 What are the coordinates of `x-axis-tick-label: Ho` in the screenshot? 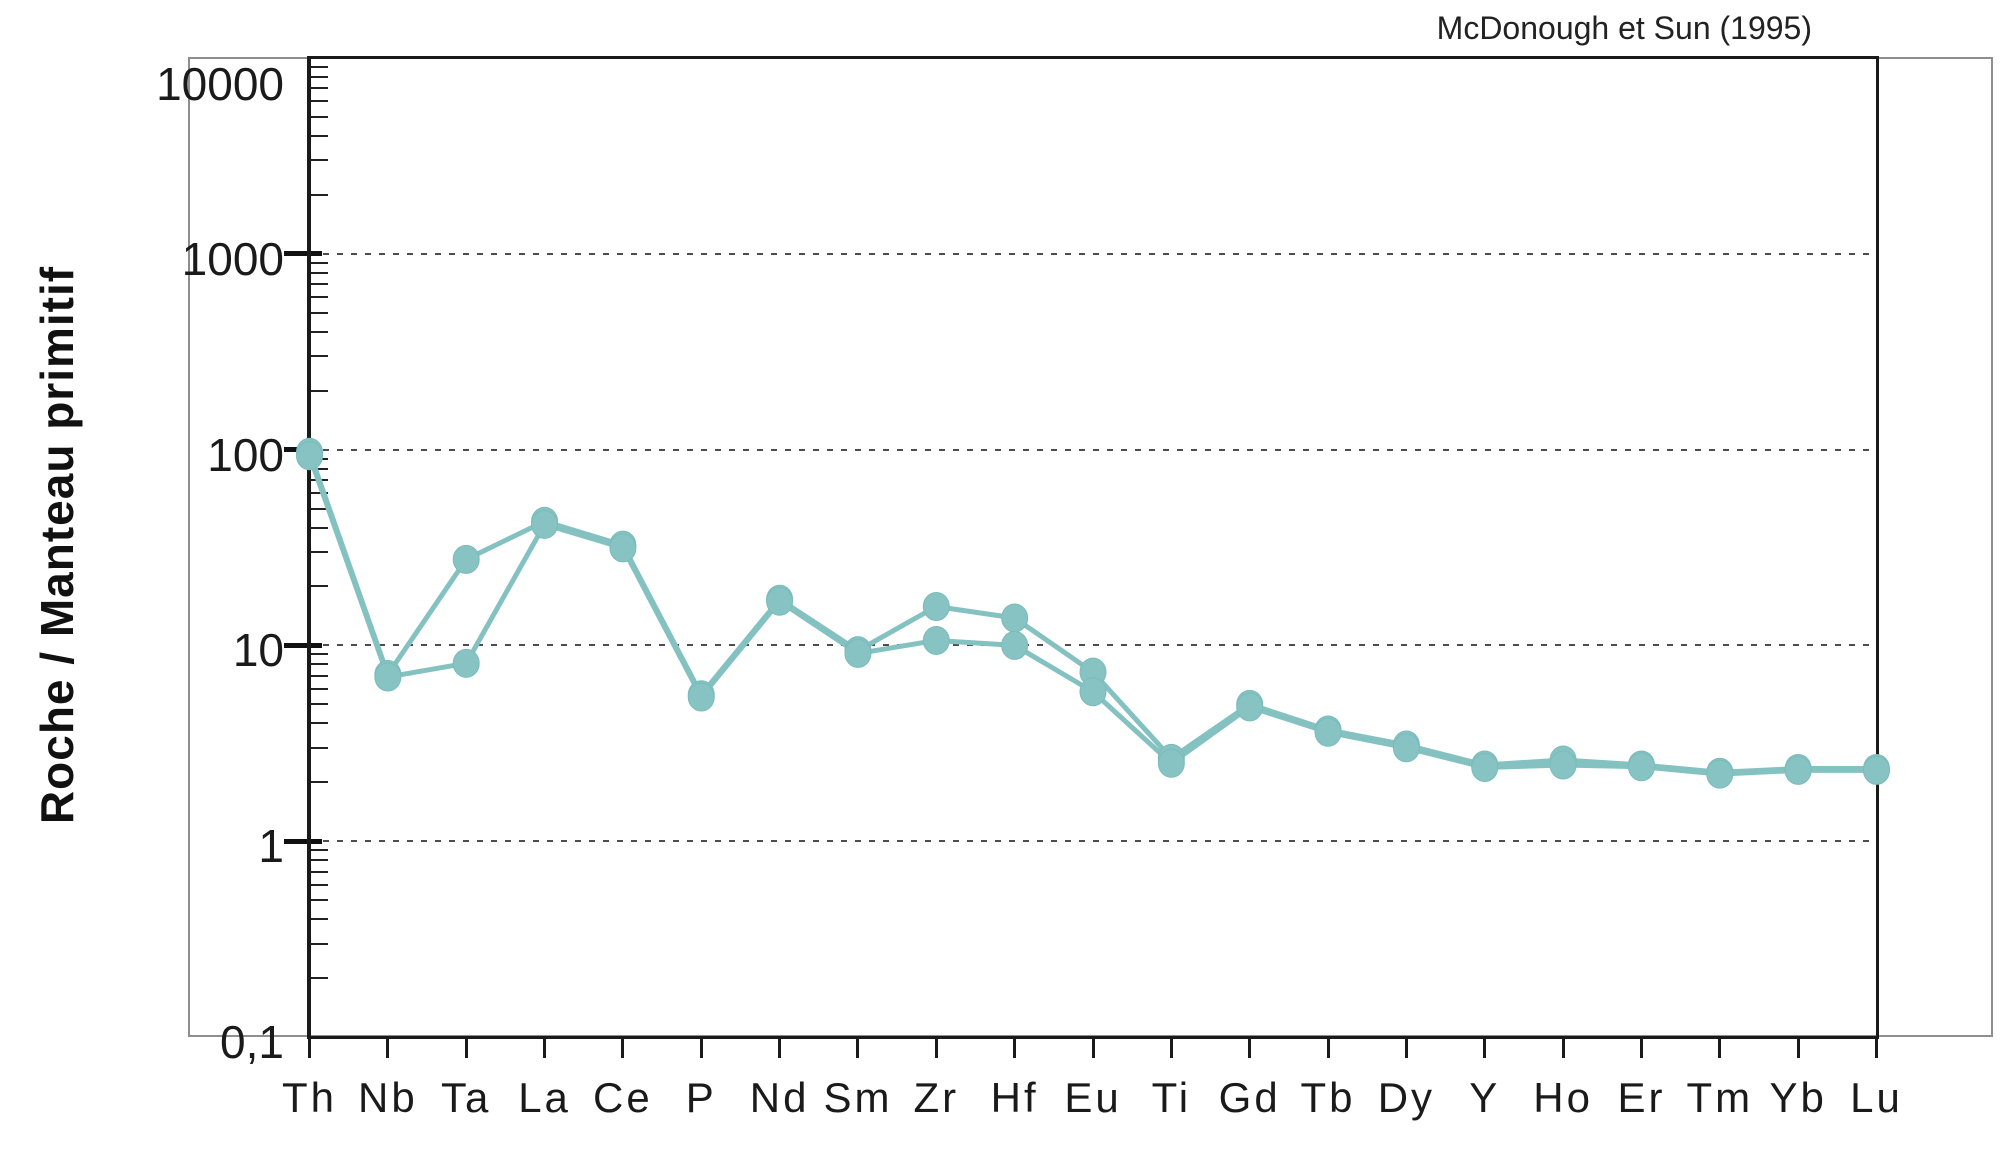 It's located at (1563, 1097).